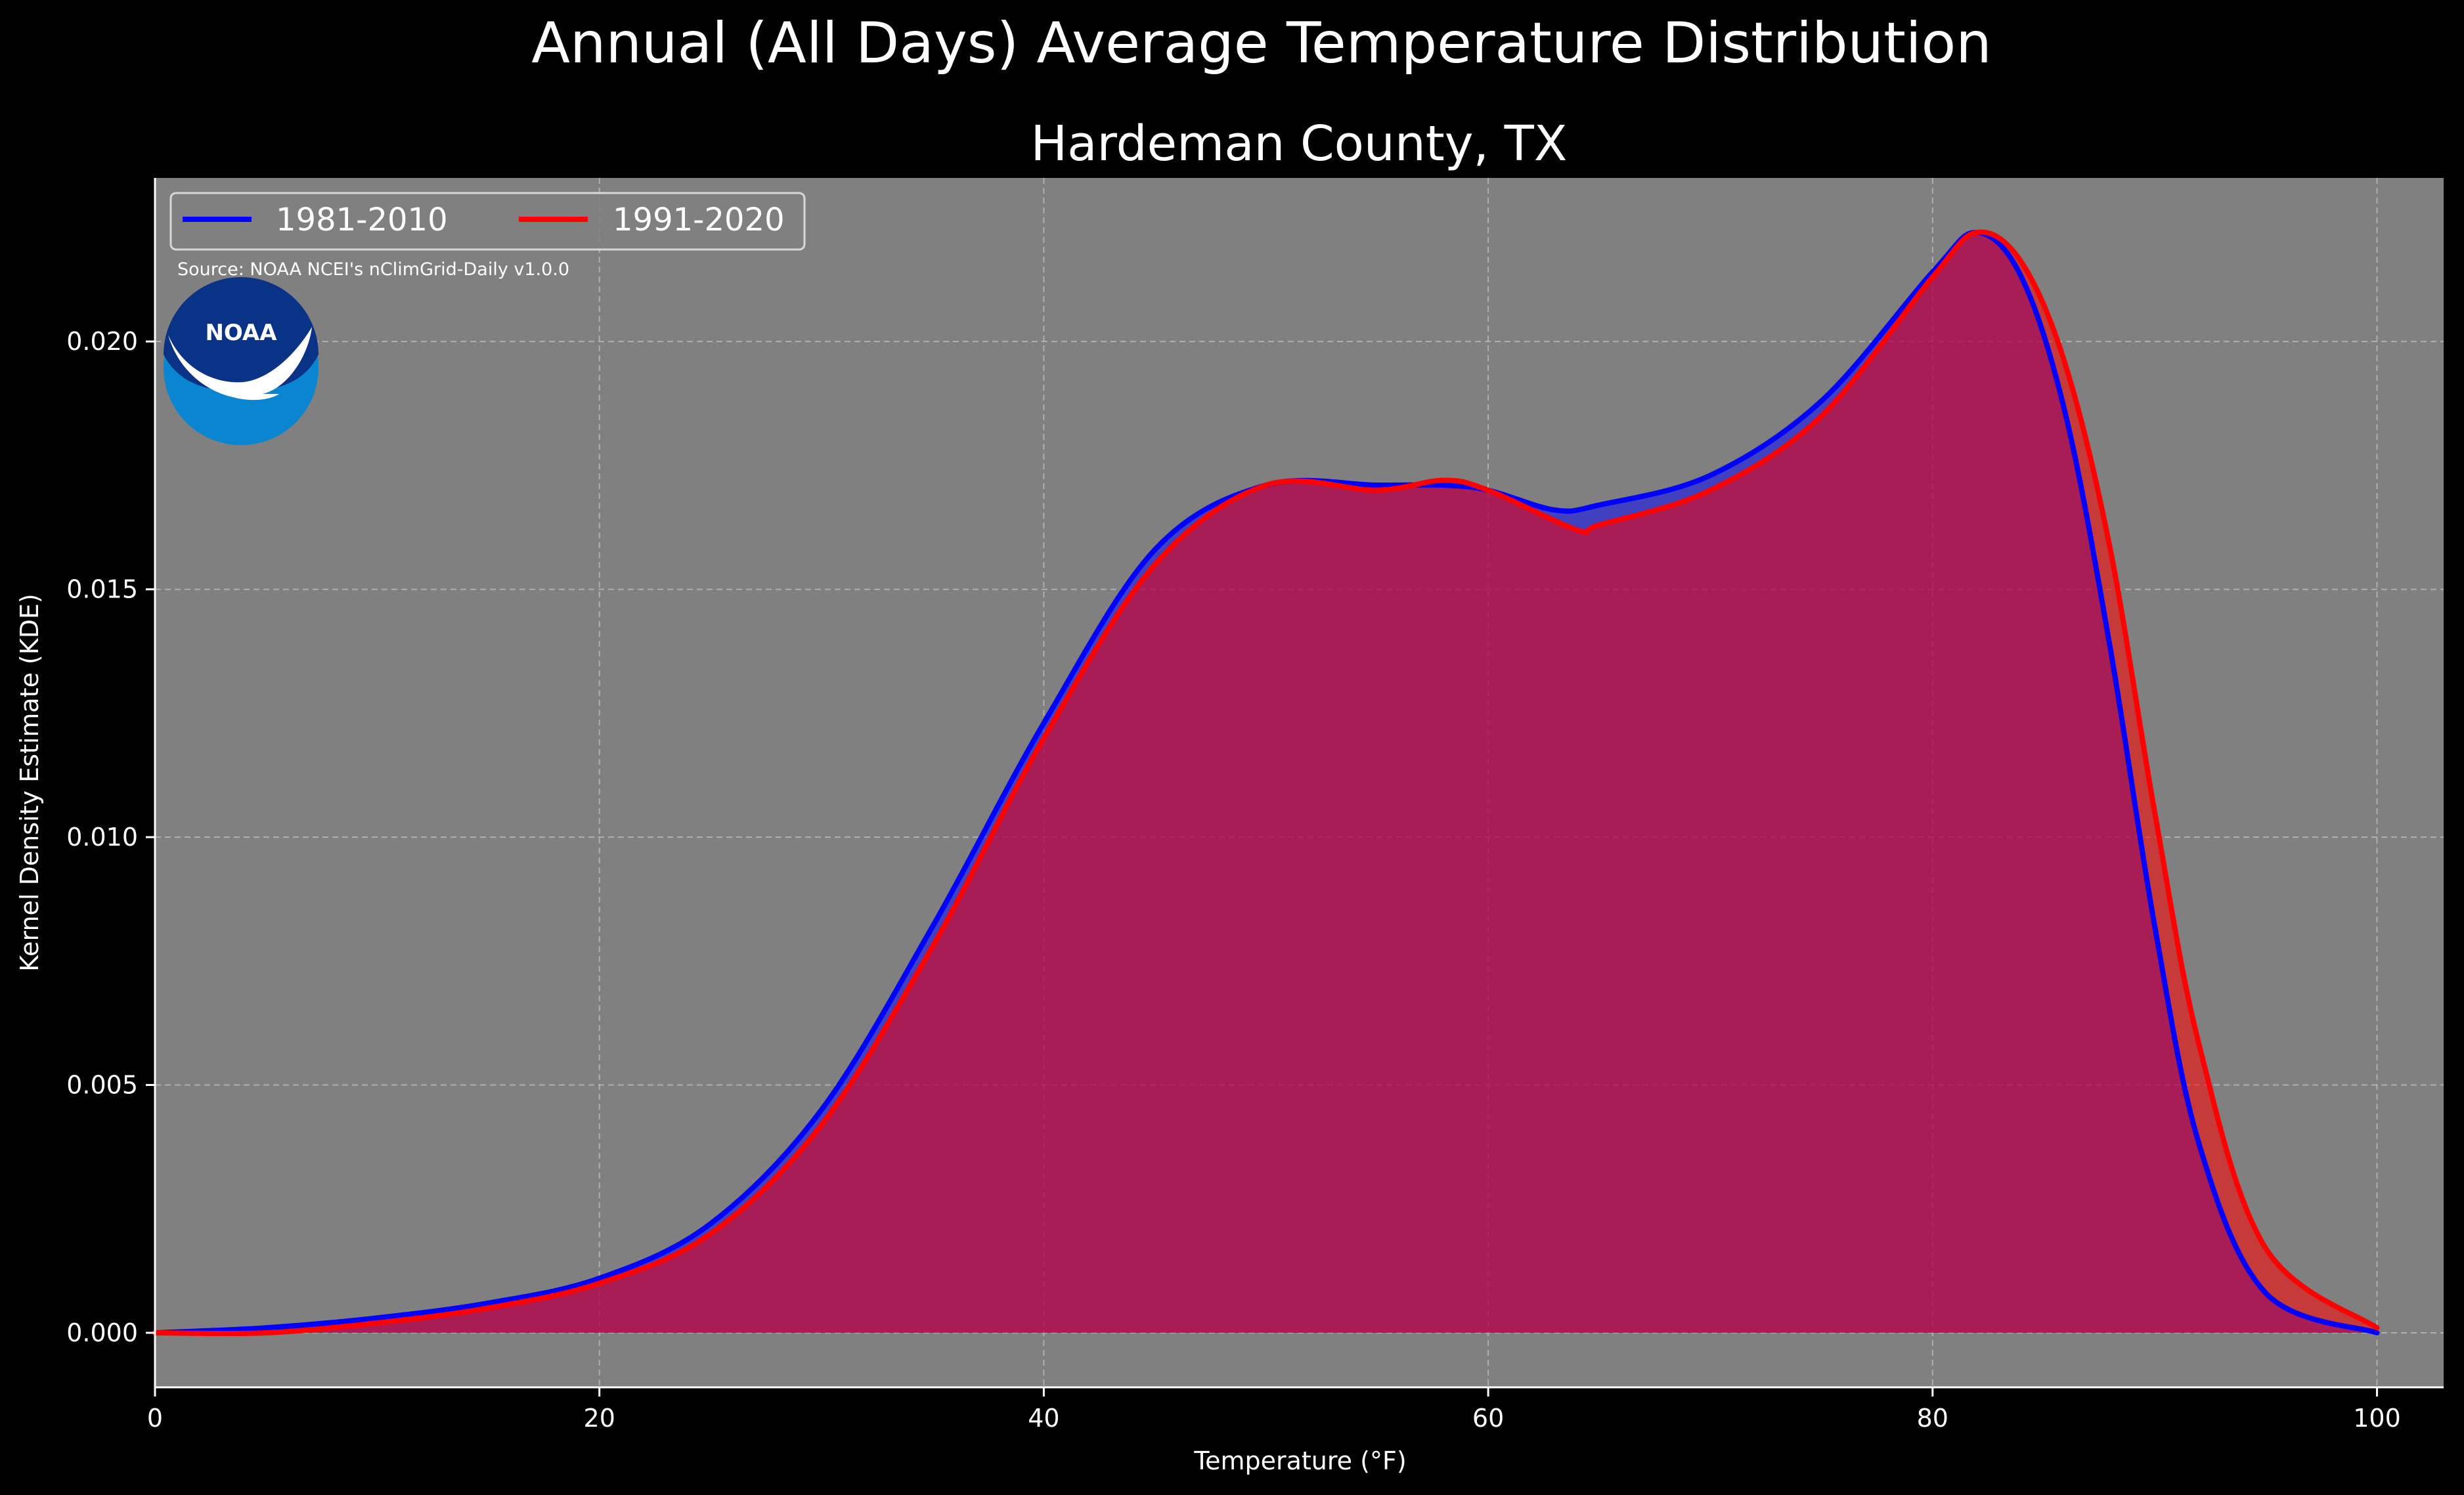  What do you see at coordinates (102, 1085) in the screenshot?
I see `y-tick-label: 0.005` at bounding box center [102, 1085].